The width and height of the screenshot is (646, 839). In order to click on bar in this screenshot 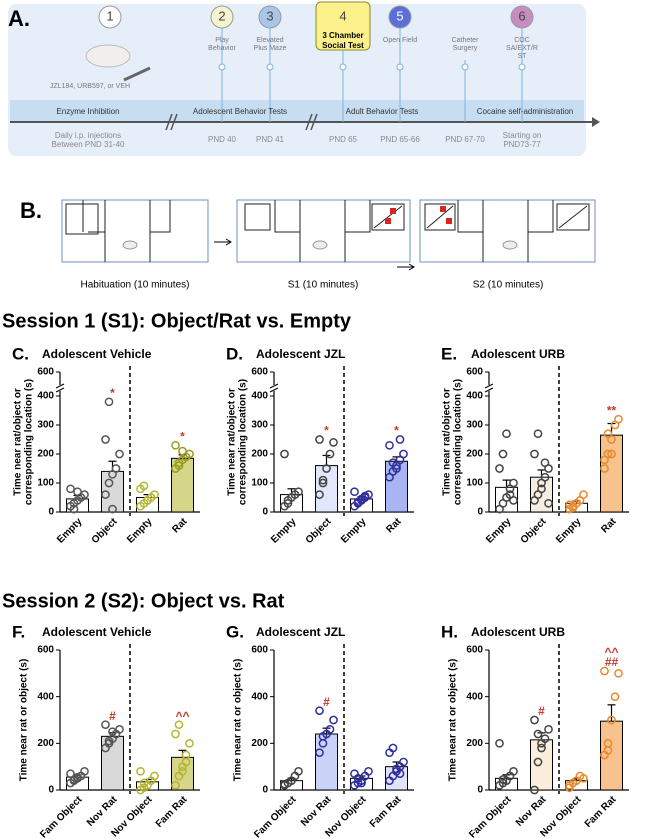, I will do `click(611, 473)`.